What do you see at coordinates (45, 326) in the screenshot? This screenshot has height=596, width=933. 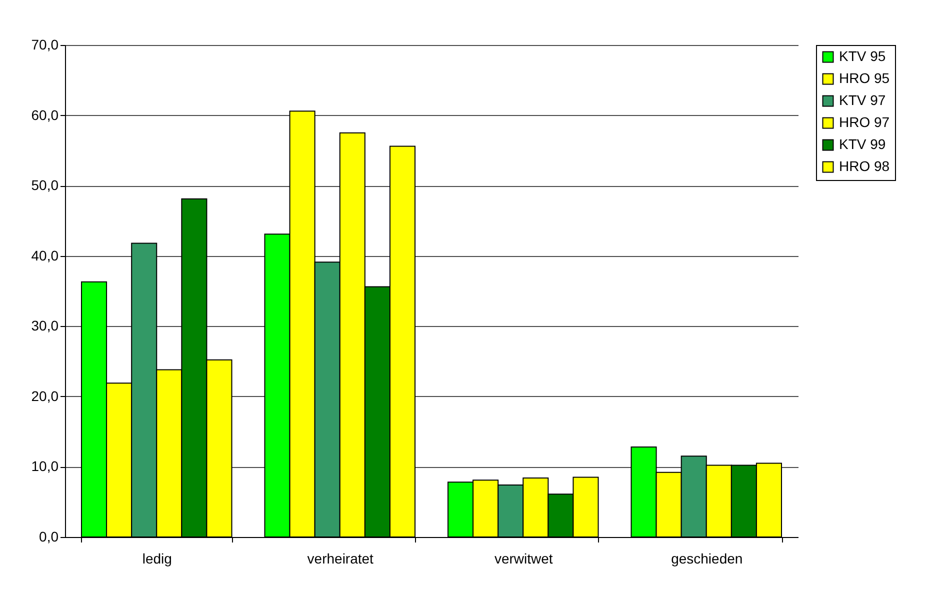 I see `y-tick-label: 30,0` at bounding box center [45, 326].